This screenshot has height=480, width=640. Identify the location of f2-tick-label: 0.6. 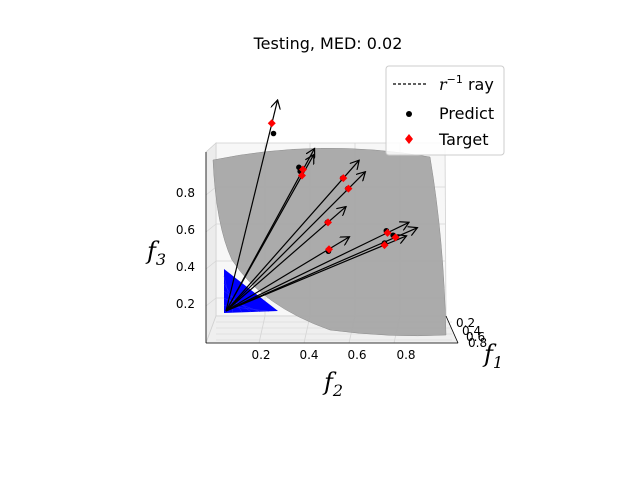
(356, 355).